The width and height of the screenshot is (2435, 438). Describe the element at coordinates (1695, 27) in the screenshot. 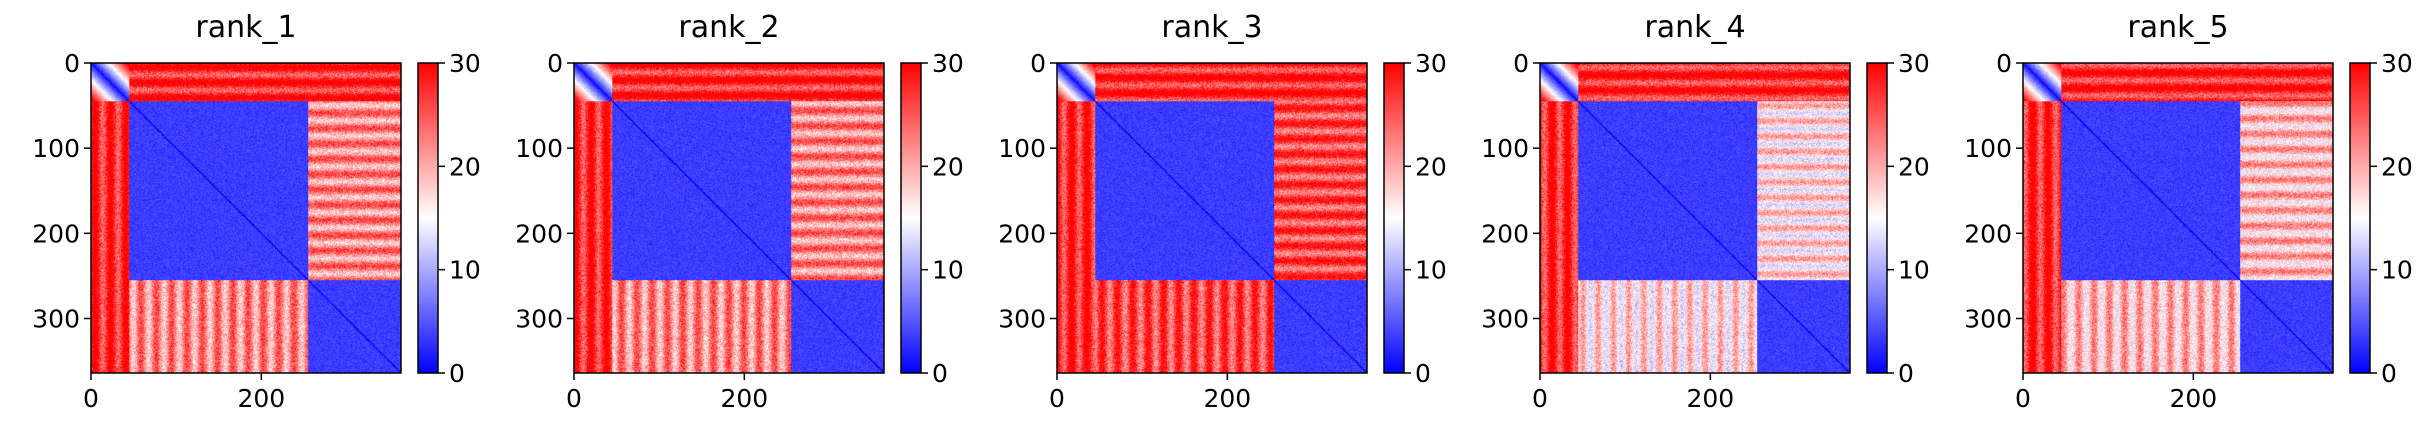

I see `panel-title: rank_4` at that location.